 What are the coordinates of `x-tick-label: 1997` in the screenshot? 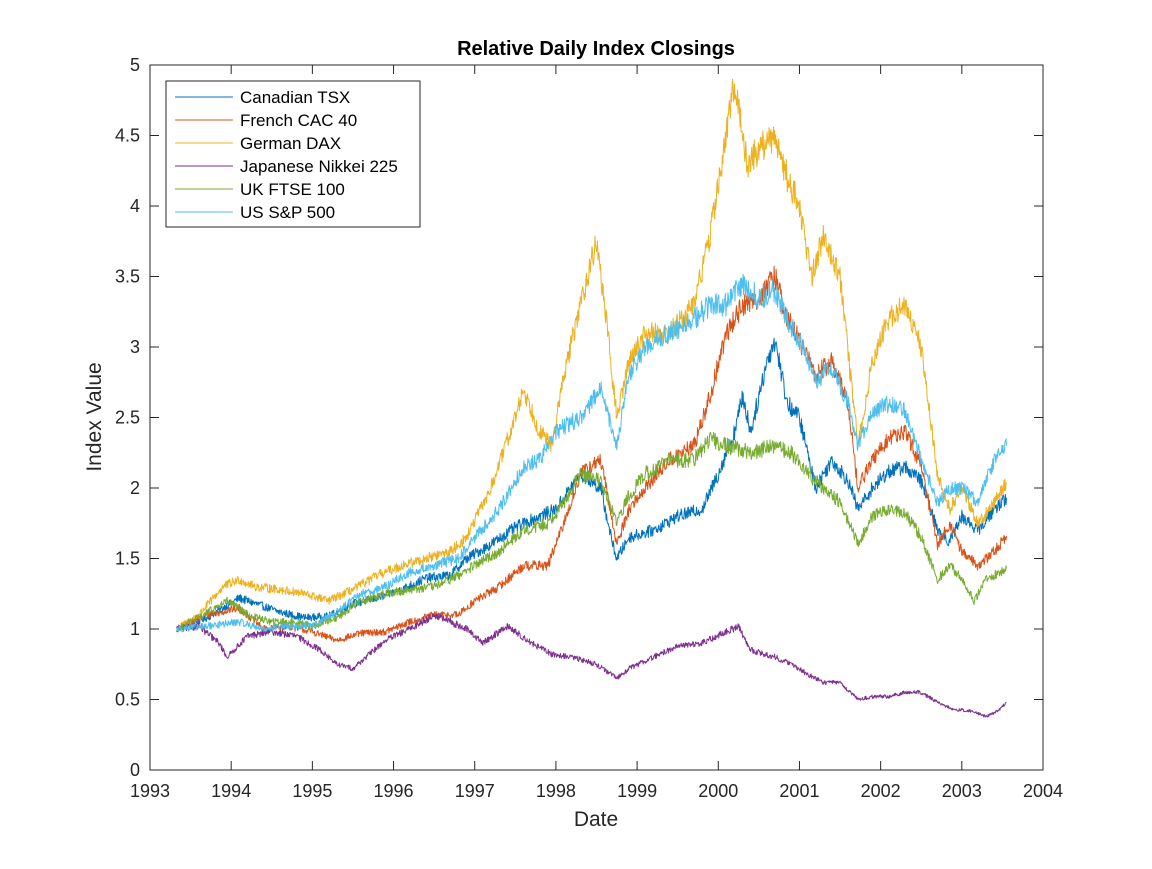 It's located at (475, 791).